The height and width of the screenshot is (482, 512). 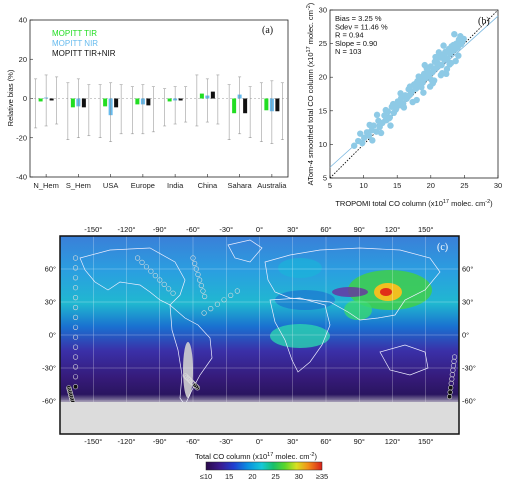 I want to click on map-antarctica, so click(x=259, y=418).